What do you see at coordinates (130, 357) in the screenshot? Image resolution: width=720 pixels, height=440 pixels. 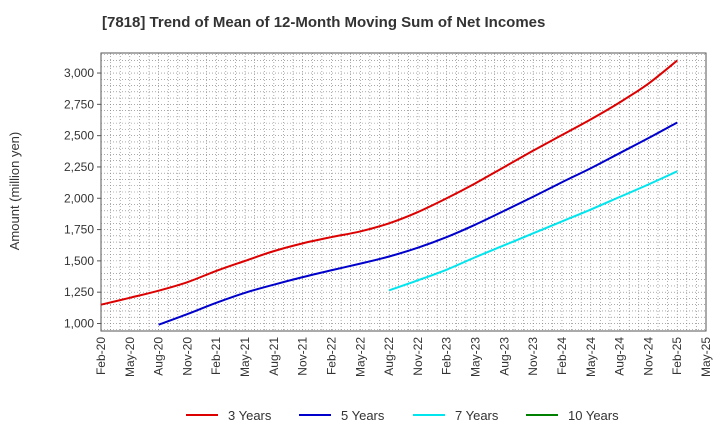 I see `x-tick-label: May-20` at bounding box center [130, 357].